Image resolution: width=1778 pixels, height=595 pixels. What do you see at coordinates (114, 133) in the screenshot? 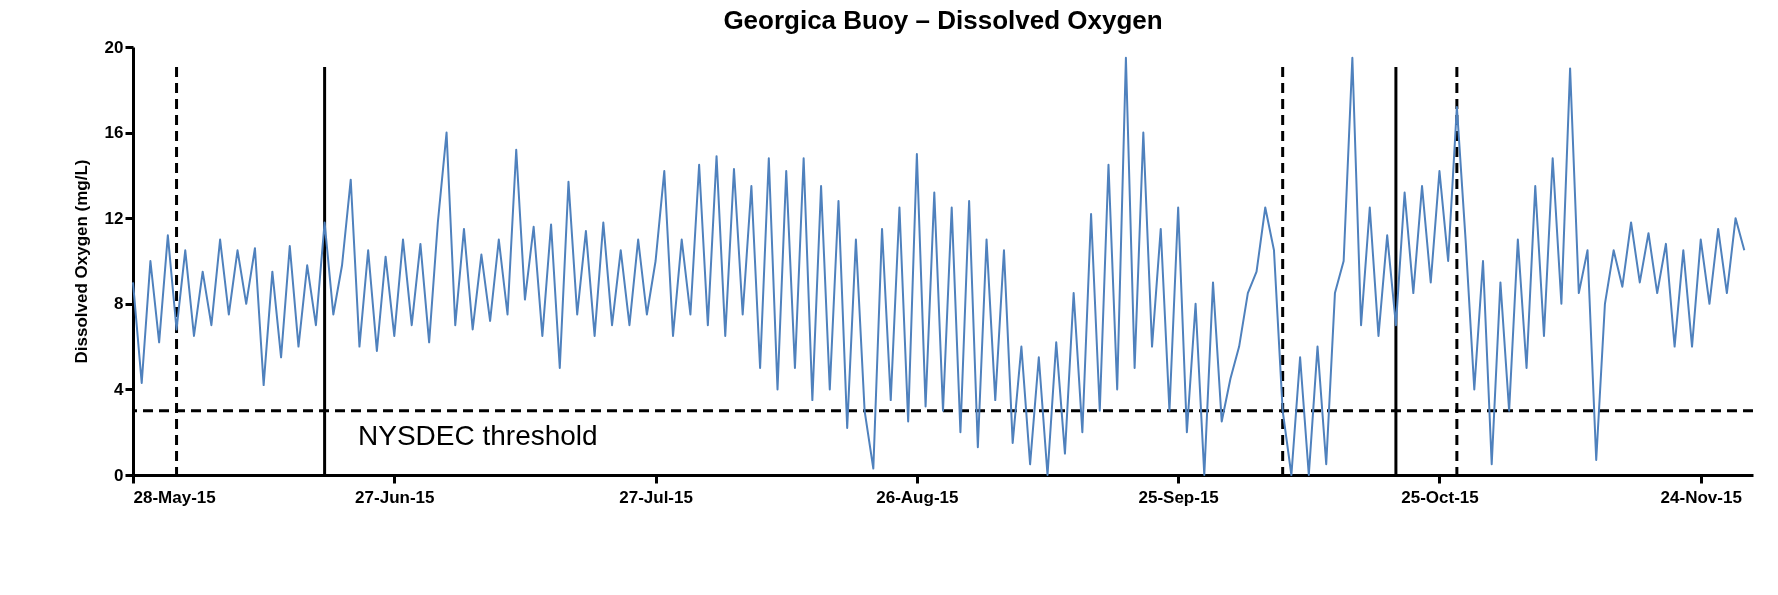
I see `y-tick-label: 16` at bounding box center [114, 133].